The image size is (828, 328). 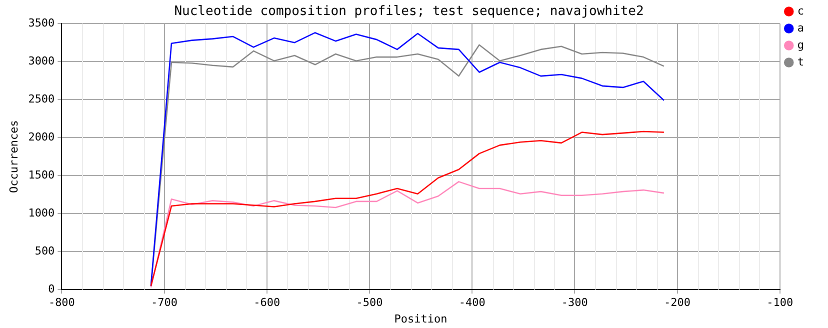 What do you see at coordinates (421, 319) in the screenshot?
I see `x-axis-title: Position` at bounding box center [421, 319].